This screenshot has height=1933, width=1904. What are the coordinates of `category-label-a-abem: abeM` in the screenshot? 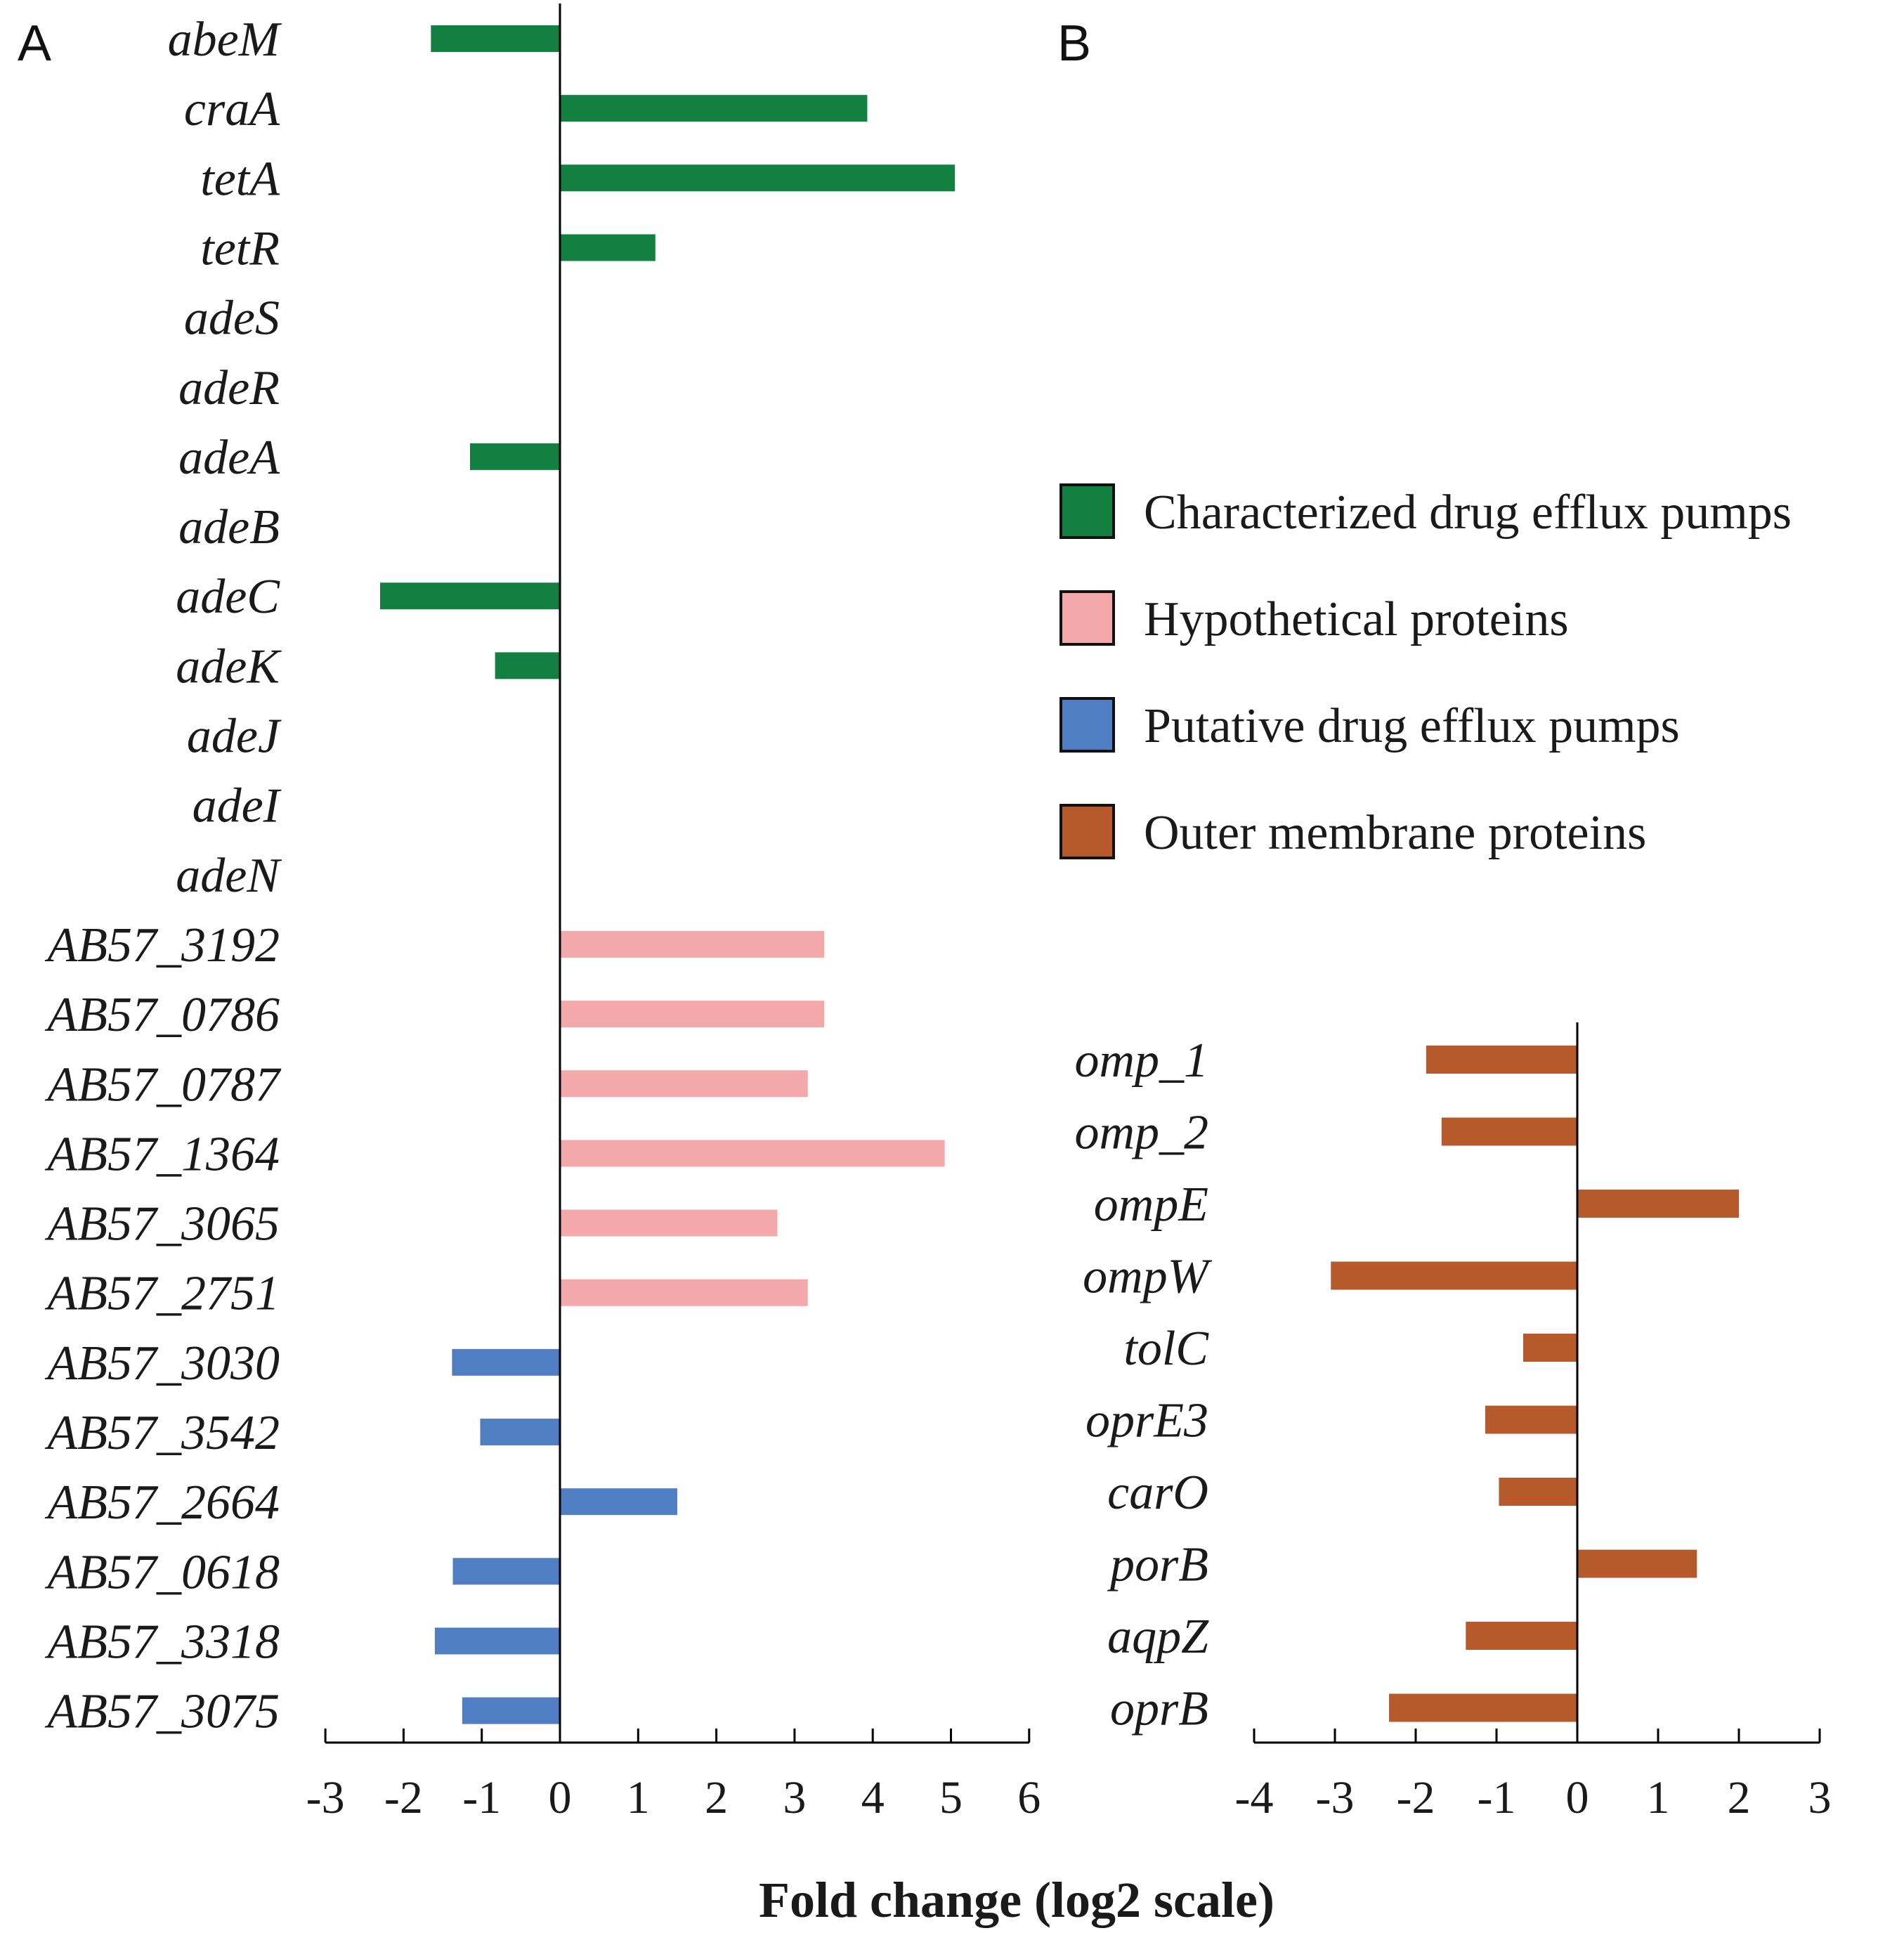 It's located at (225, 40).